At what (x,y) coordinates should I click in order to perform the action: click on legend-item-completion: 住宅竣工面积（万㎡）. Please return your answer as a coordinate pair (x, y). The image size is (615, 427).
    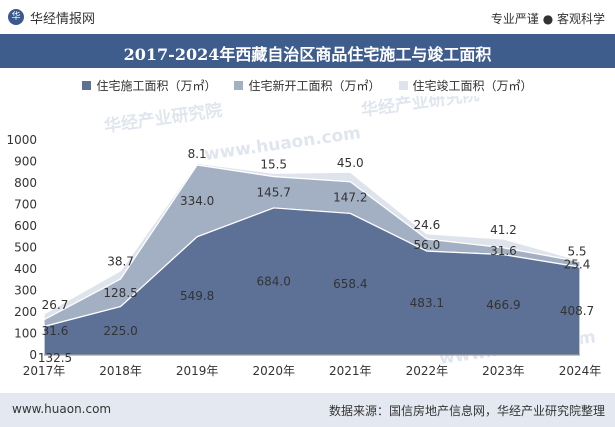
    Looking at the image, I should click on (465, 85).